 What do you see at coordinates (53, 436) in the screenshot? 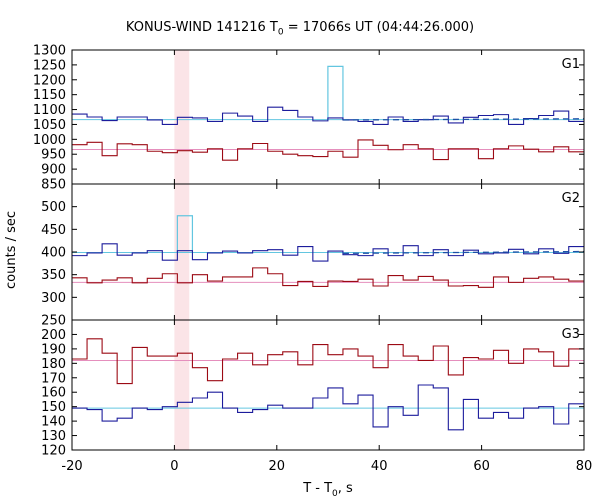
I see `y-tick-label: 130` at bounding box center [53, 436].